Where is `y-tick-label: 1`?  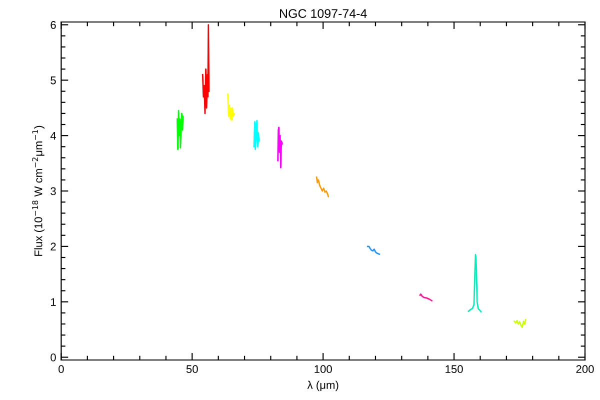
y-tick-label: 1 is located at coordinates (53, 302).